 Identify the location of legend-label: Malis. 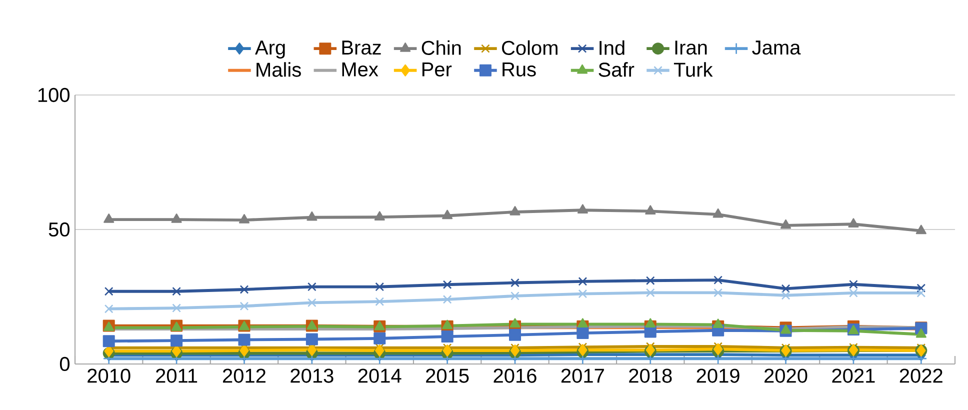
(278, 69).